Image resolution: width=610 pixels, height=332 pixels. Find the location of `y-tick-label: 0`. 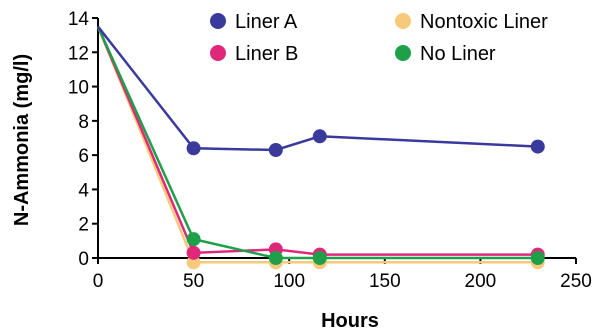

y-tick-label: 0 is located at coordinates (83, 259).